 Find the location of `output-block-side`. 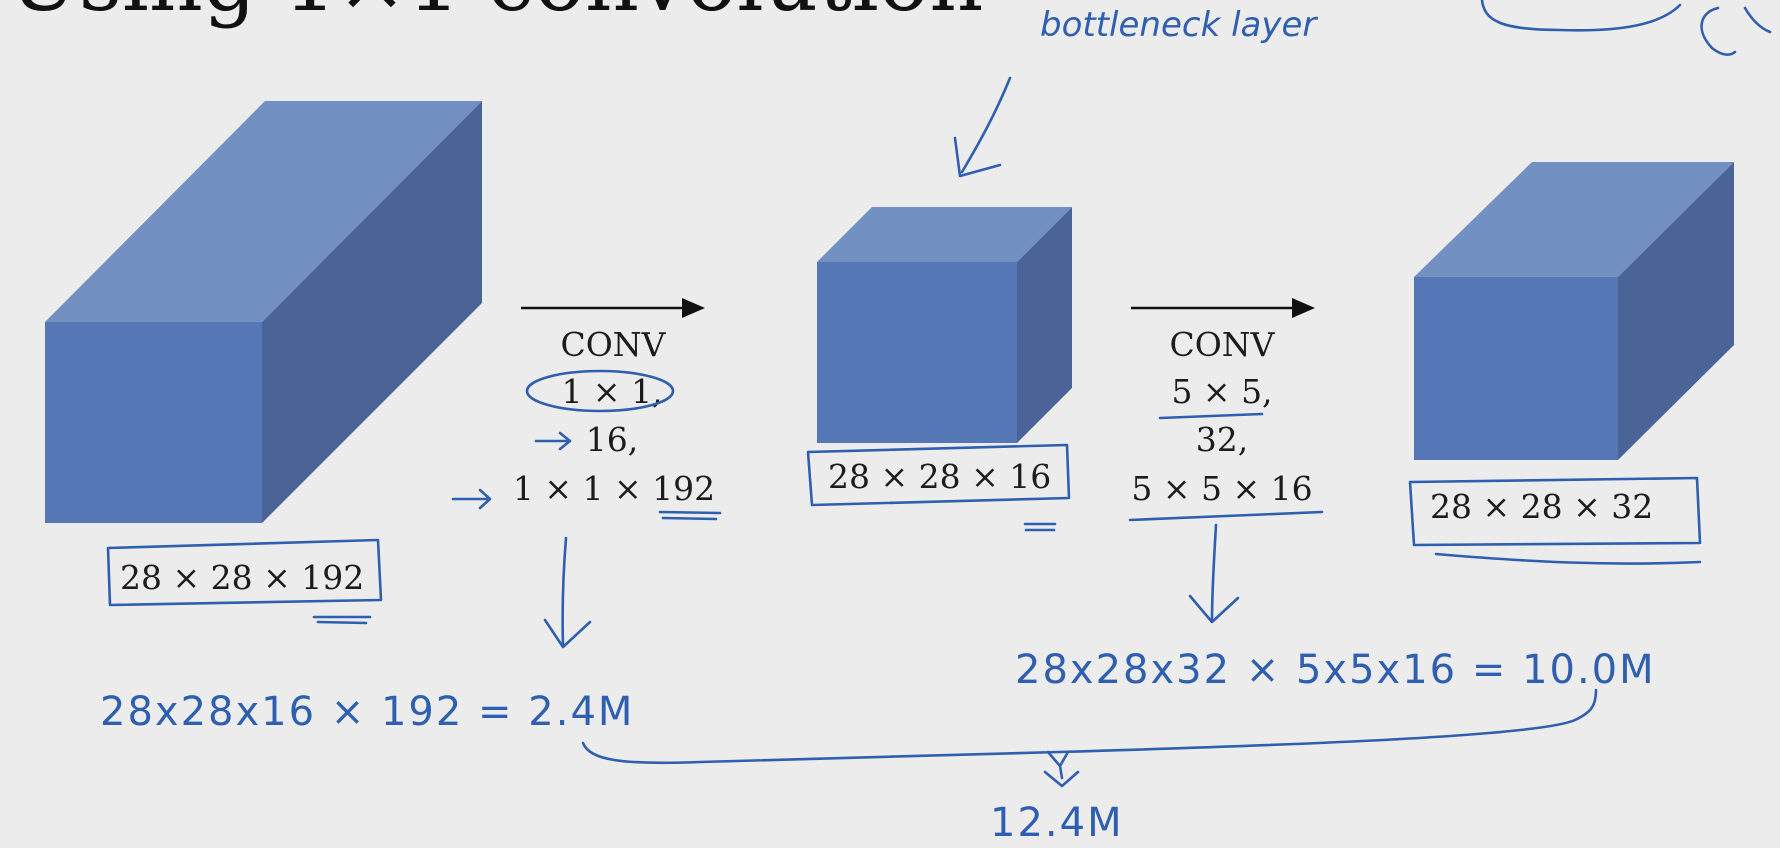

output-block-side is located at coordinates (1676, 311).